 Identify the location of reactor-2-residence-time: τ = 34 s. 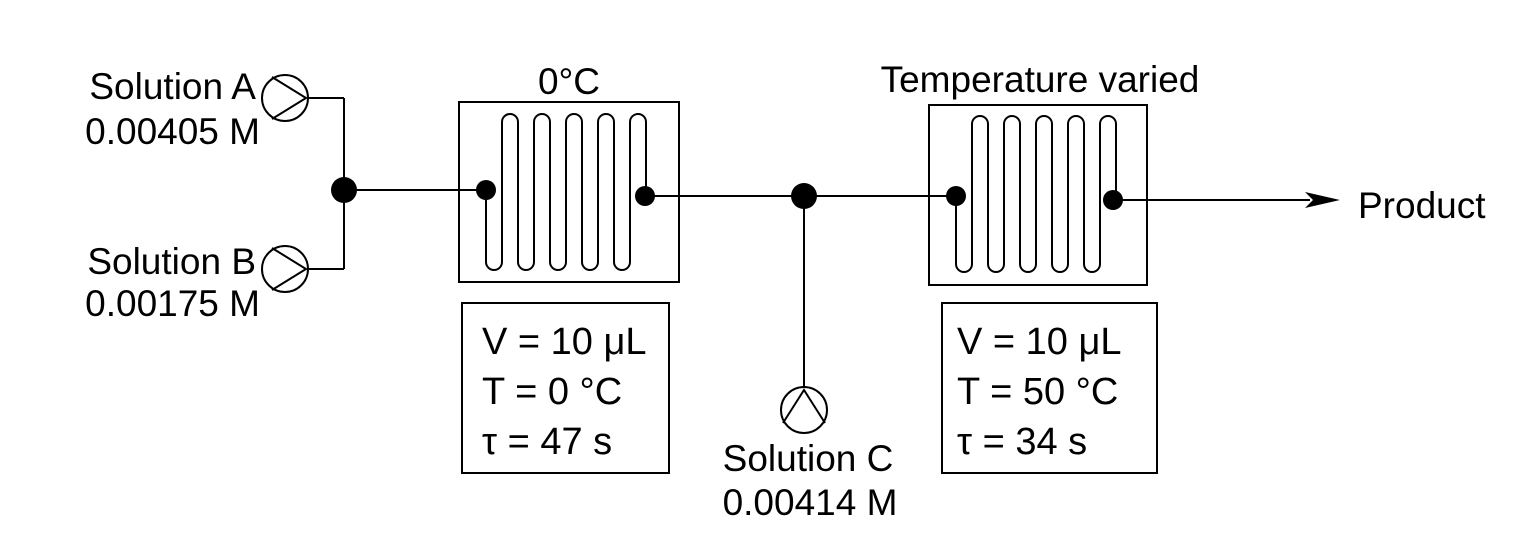
(1022, 442).